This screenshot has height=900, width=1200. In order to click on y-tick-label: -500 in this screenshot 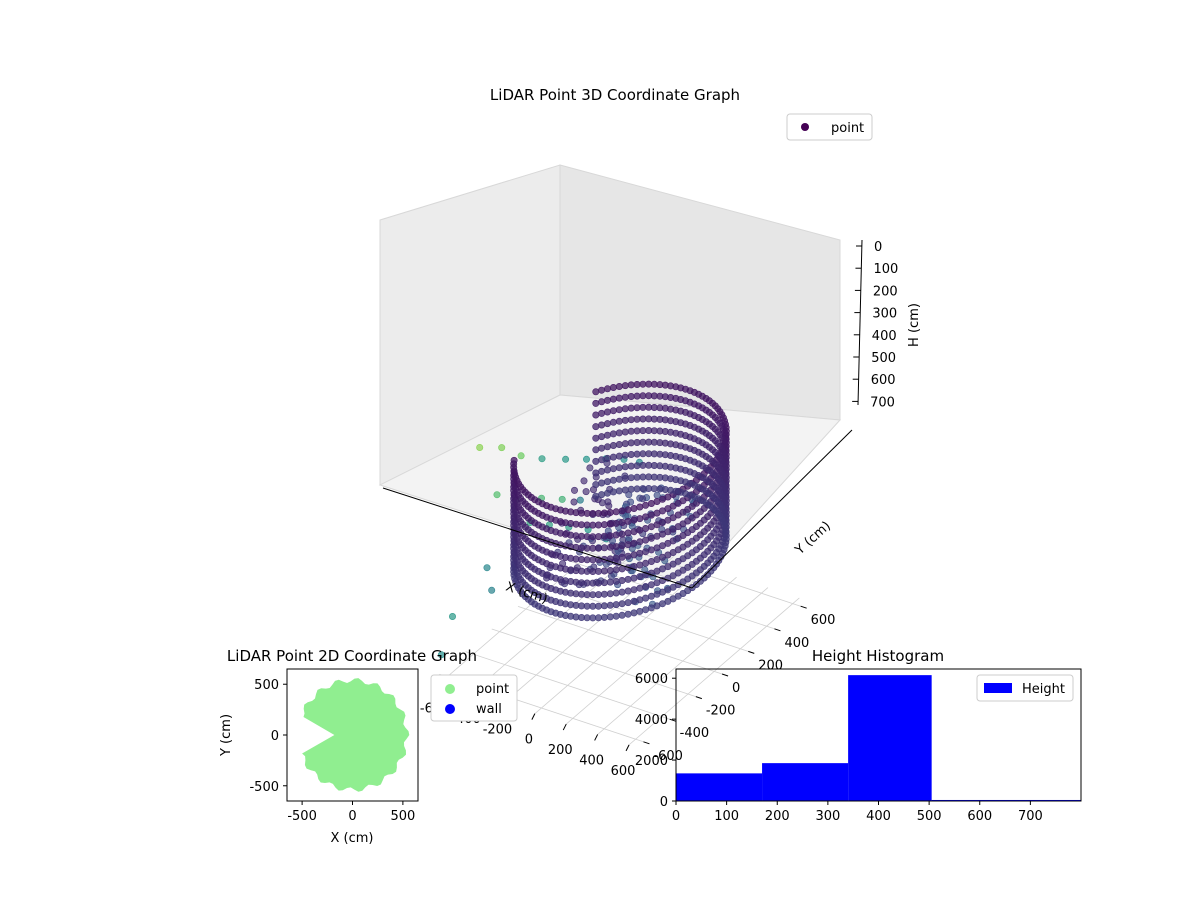, I will do `click(264, 787)`.